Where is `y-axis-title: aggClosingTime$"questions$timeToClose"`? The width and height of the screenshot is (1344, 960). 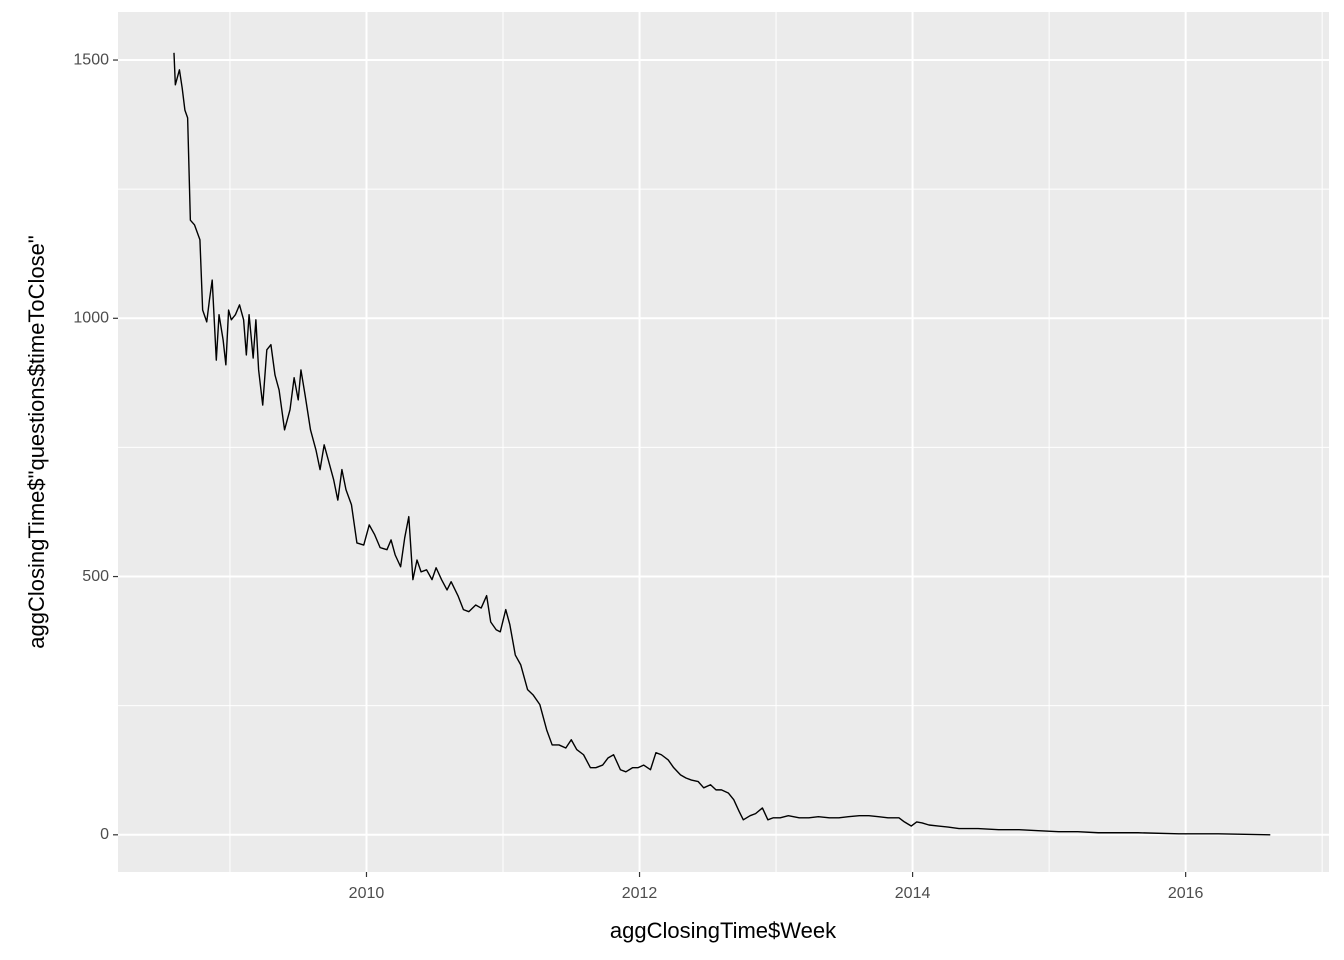 y-axis-title: aggClosingTime$"questions$timeToClose" is located at coordinates (36, 441).